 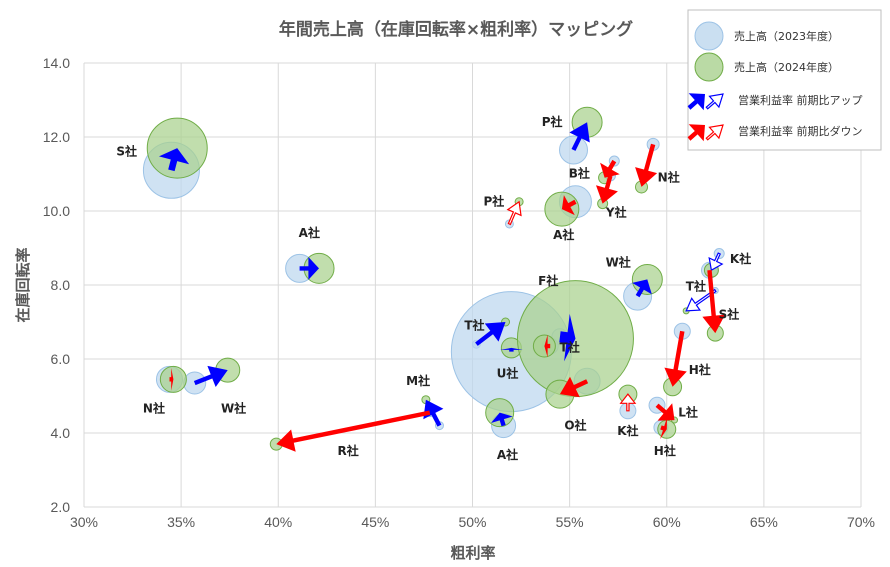 I want to click on legend-up-hollow-arrow, so click(x=714, y=101).